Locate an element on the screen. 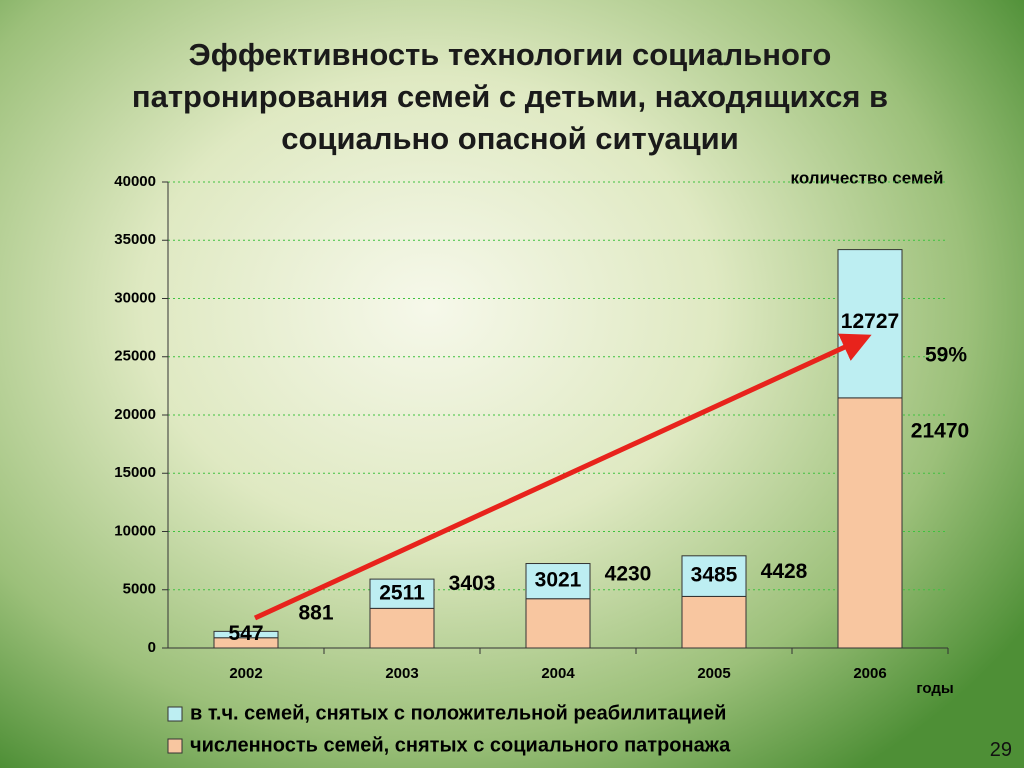  x-tick-label: 2006 is located at coordinates (869, 673).